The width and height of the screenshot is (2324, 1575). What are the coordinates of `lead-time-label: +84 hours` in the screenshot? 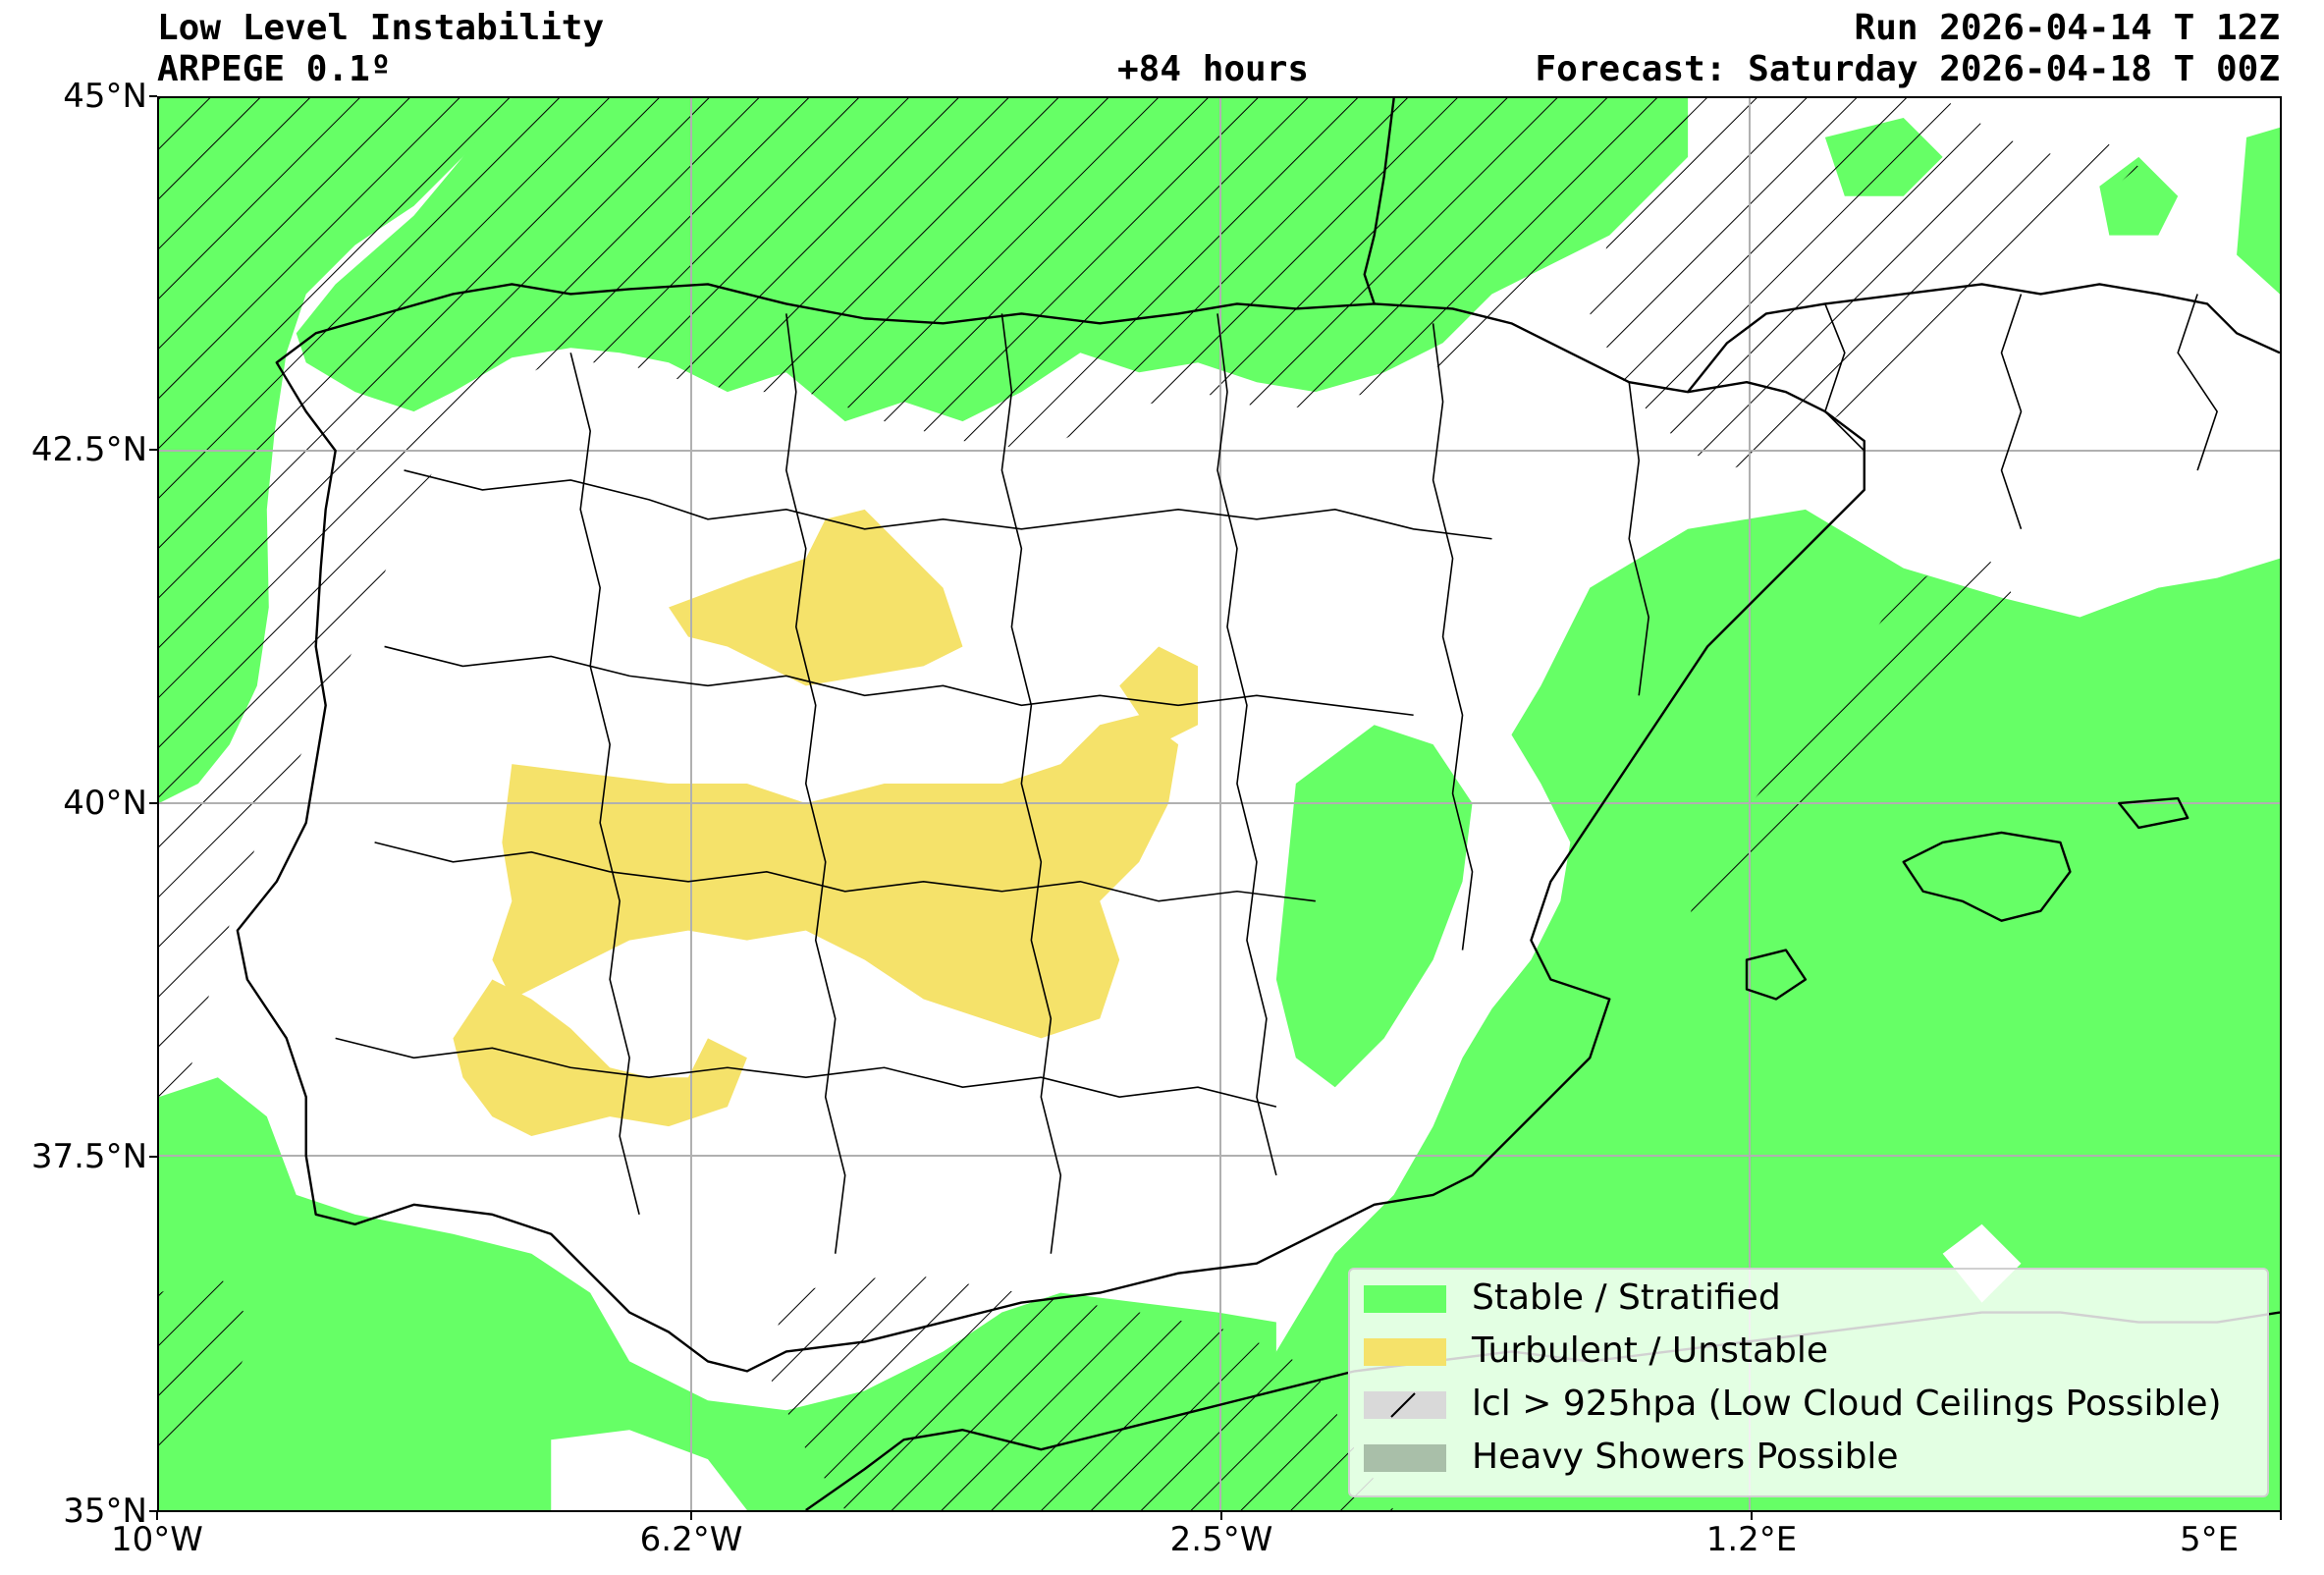 It's located at (1213, 69).